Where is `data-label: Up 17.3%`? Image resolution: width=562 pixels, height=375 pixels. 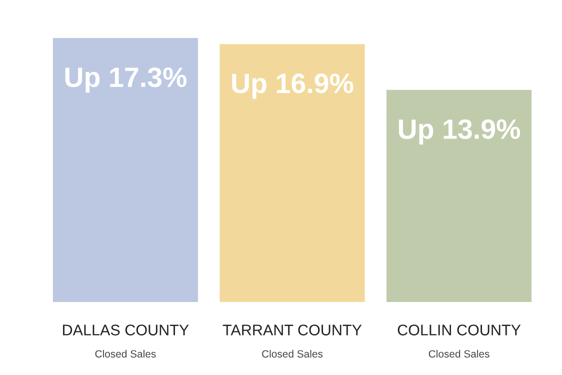 data-label: Up 17.3% is located at coordinates (125, 80).